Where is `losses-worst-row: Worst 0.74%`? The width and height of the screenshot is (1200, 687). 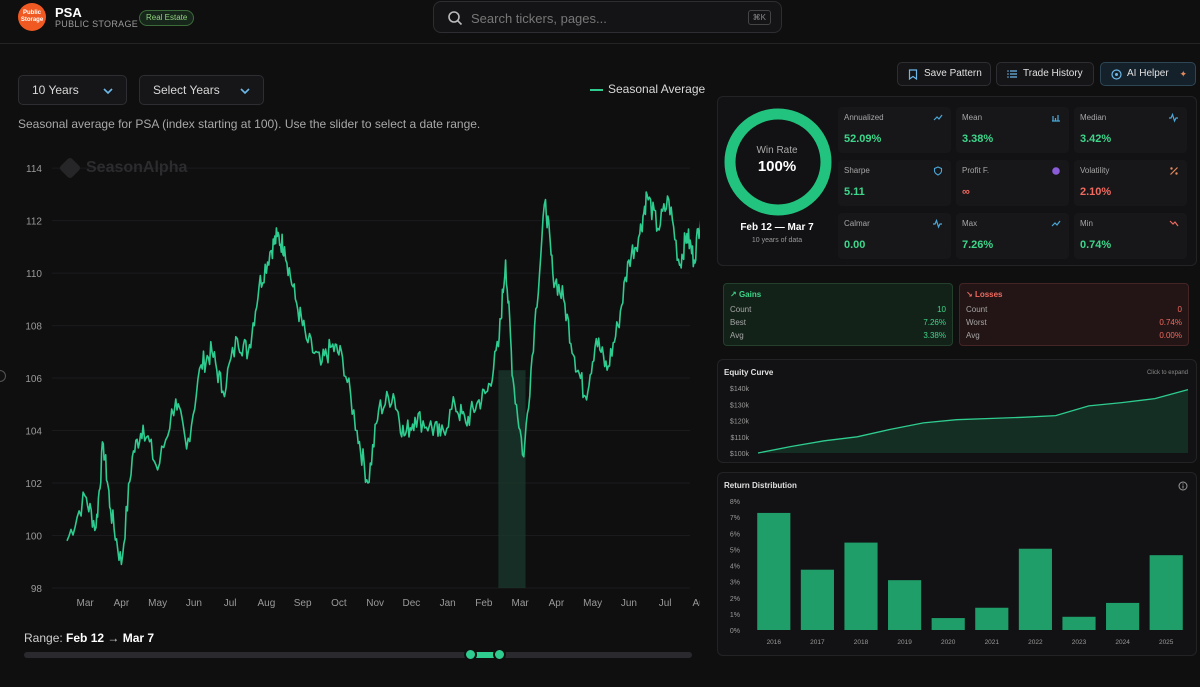 losses-worst-row: Worst 0.74% is located at coordinates (1074, 322).